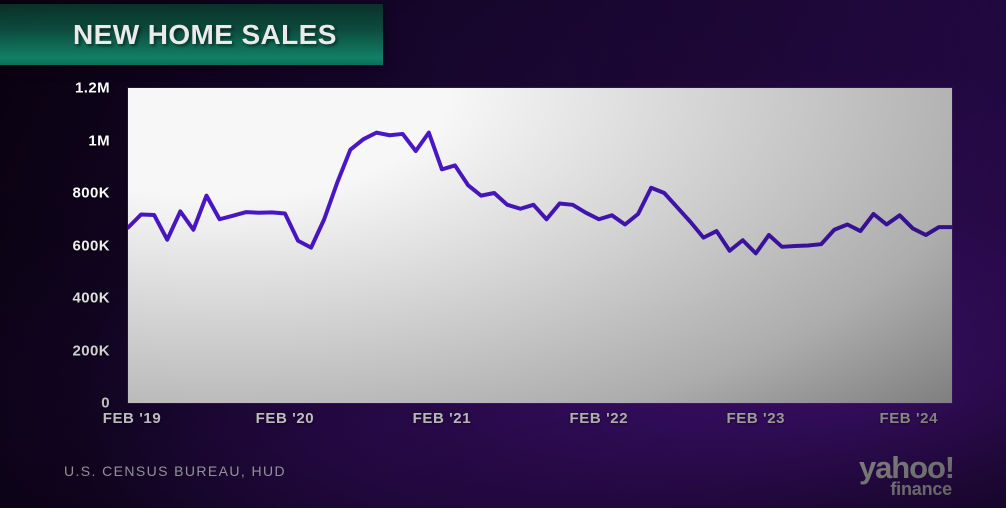  What do you see at coordinates (132, 418) in the screenshot?
I see `x-tick-label: FEB '19` at bounding box center [132, 418].